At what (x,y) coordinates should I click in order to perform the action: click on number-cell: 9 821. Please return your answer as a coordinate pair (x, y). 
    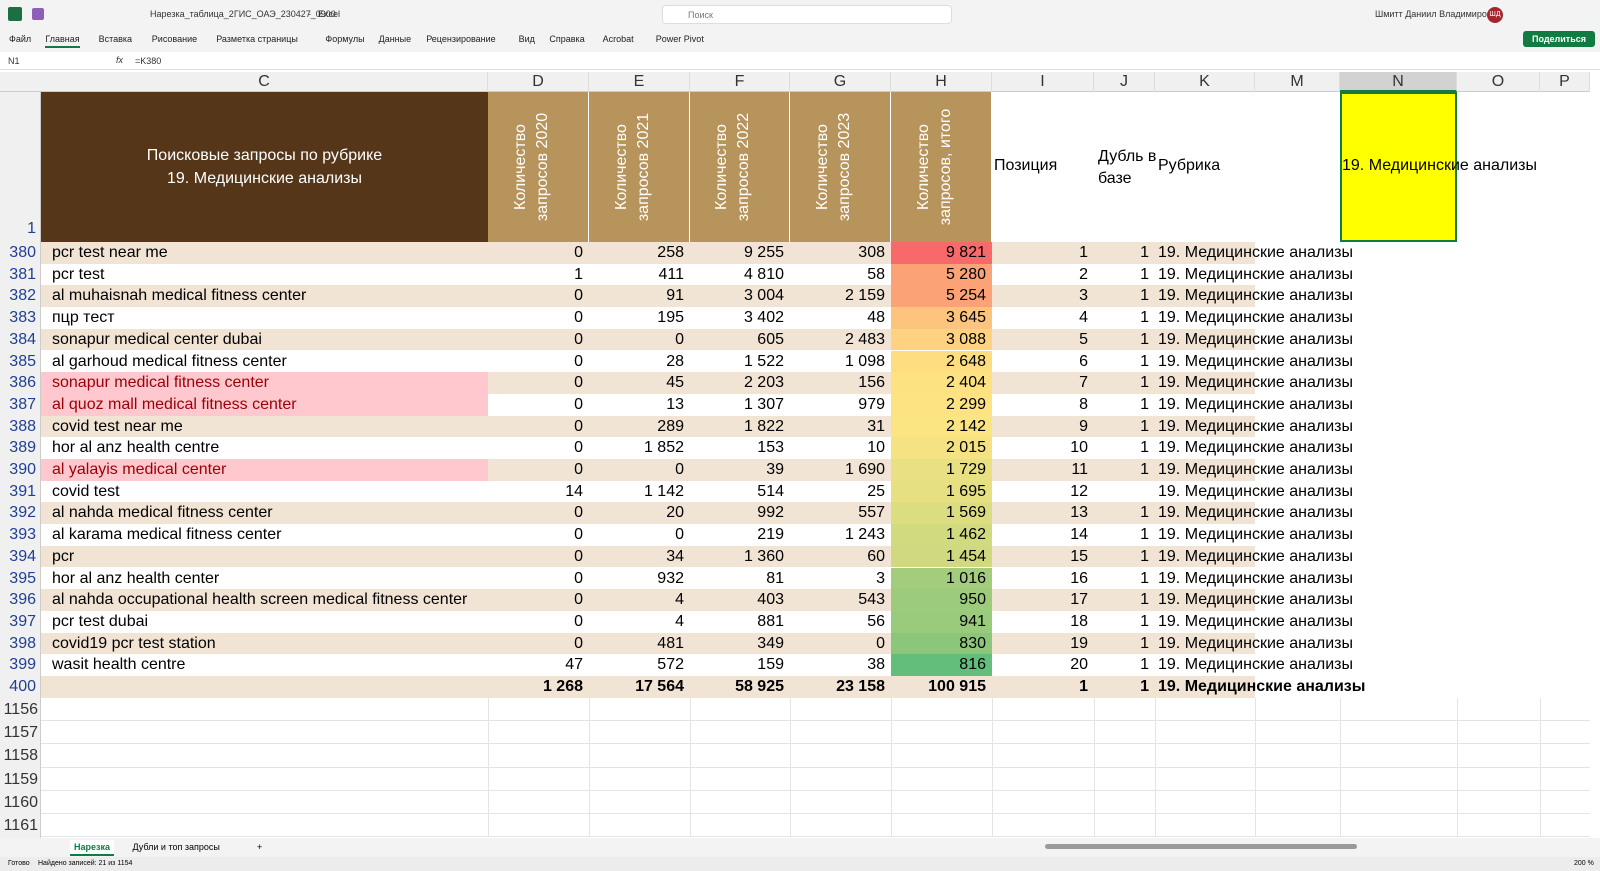
    Looking at the image, I should click on (965, 252).